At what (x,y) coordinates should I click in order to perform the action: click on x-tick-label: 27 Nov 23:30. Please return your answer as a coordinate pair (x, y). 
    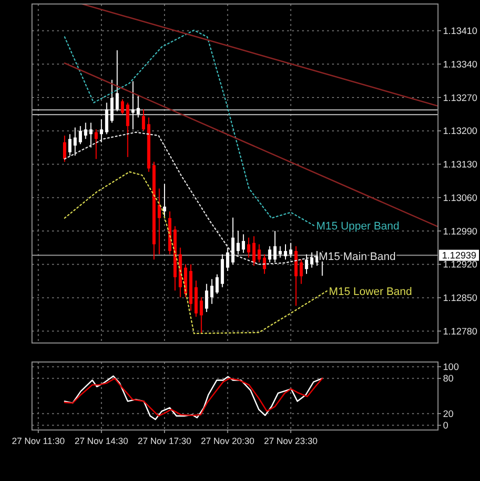
    Looking at the image, I should click on (291, 441).